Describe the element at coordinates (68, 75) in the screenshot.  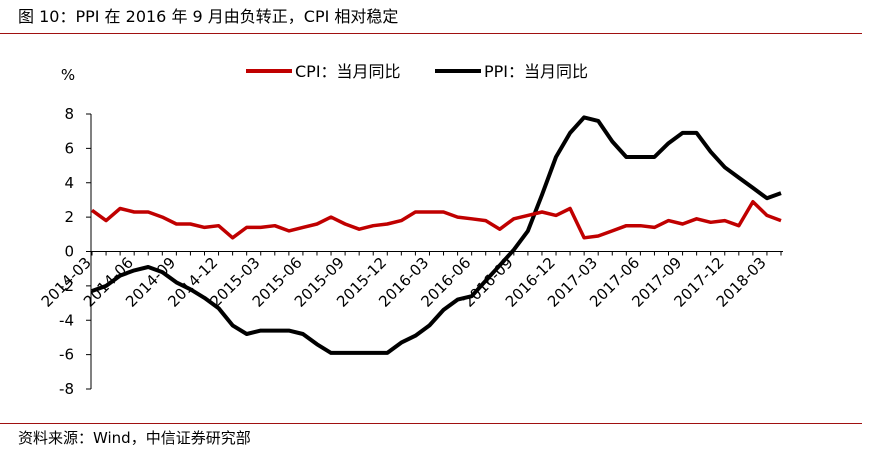
I see `y-axis-unit: %` at that location.